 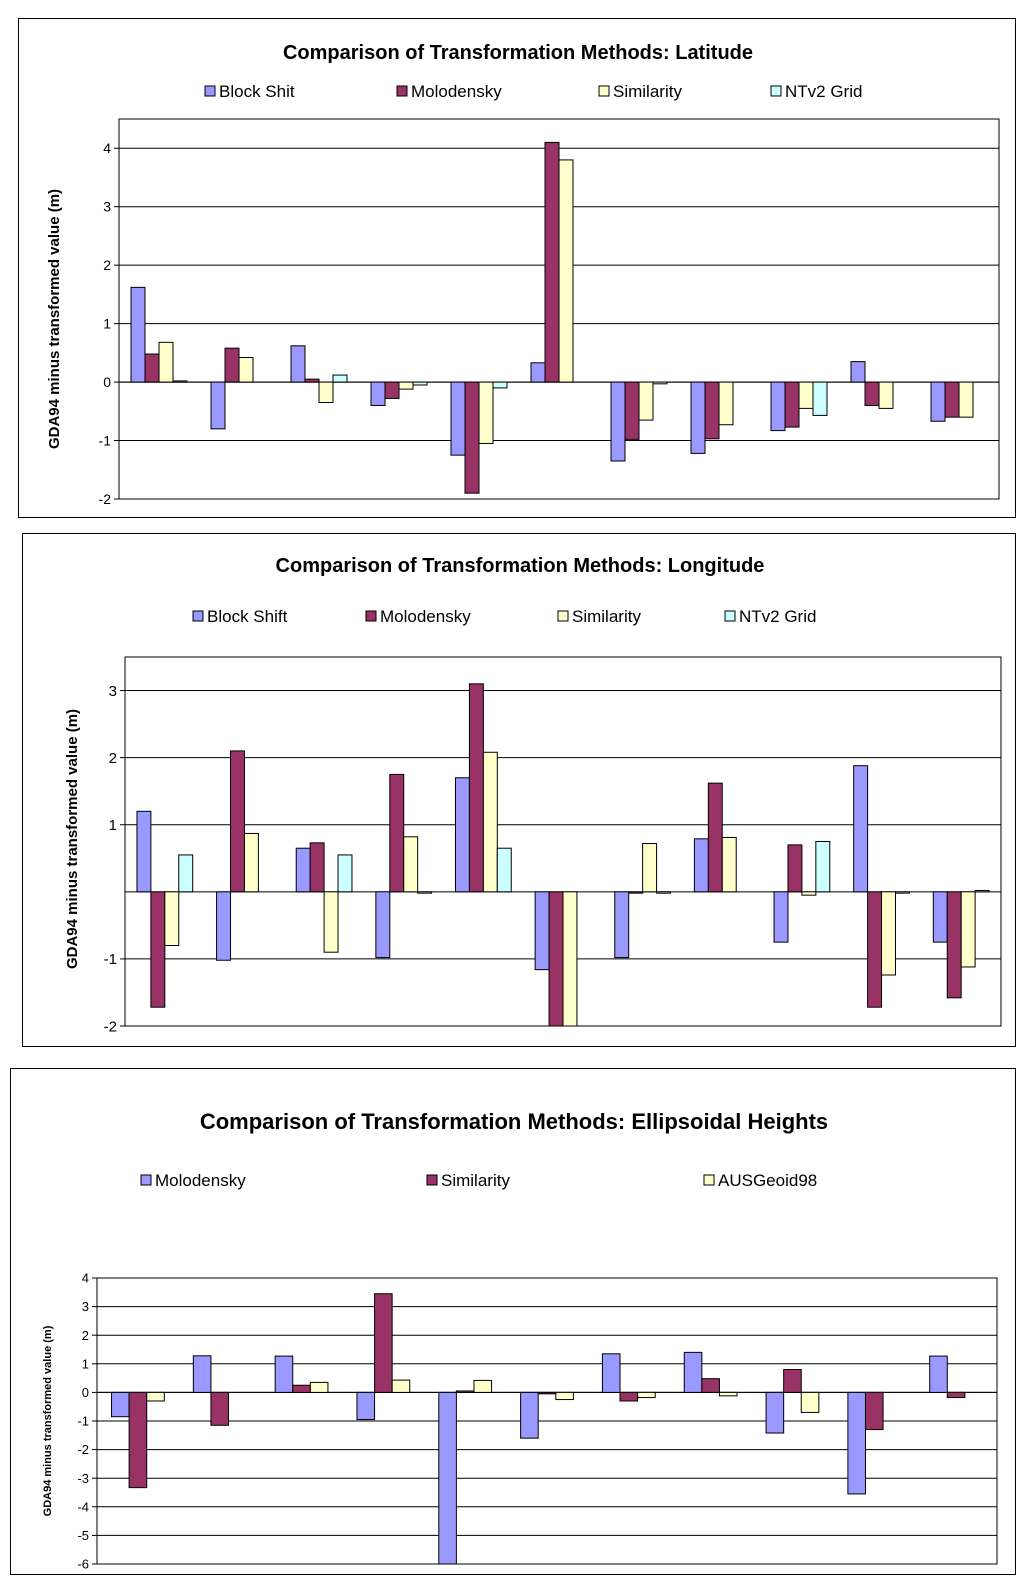 I want to click on bar-series4-category5, so click(x=500, y=385).